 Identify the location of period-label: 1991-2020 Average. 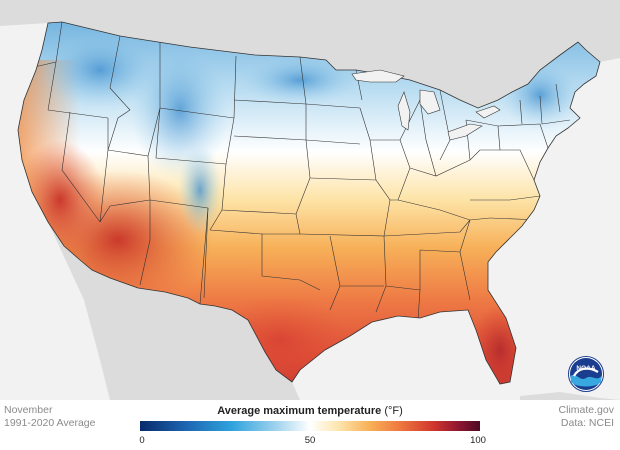
(50, 423).